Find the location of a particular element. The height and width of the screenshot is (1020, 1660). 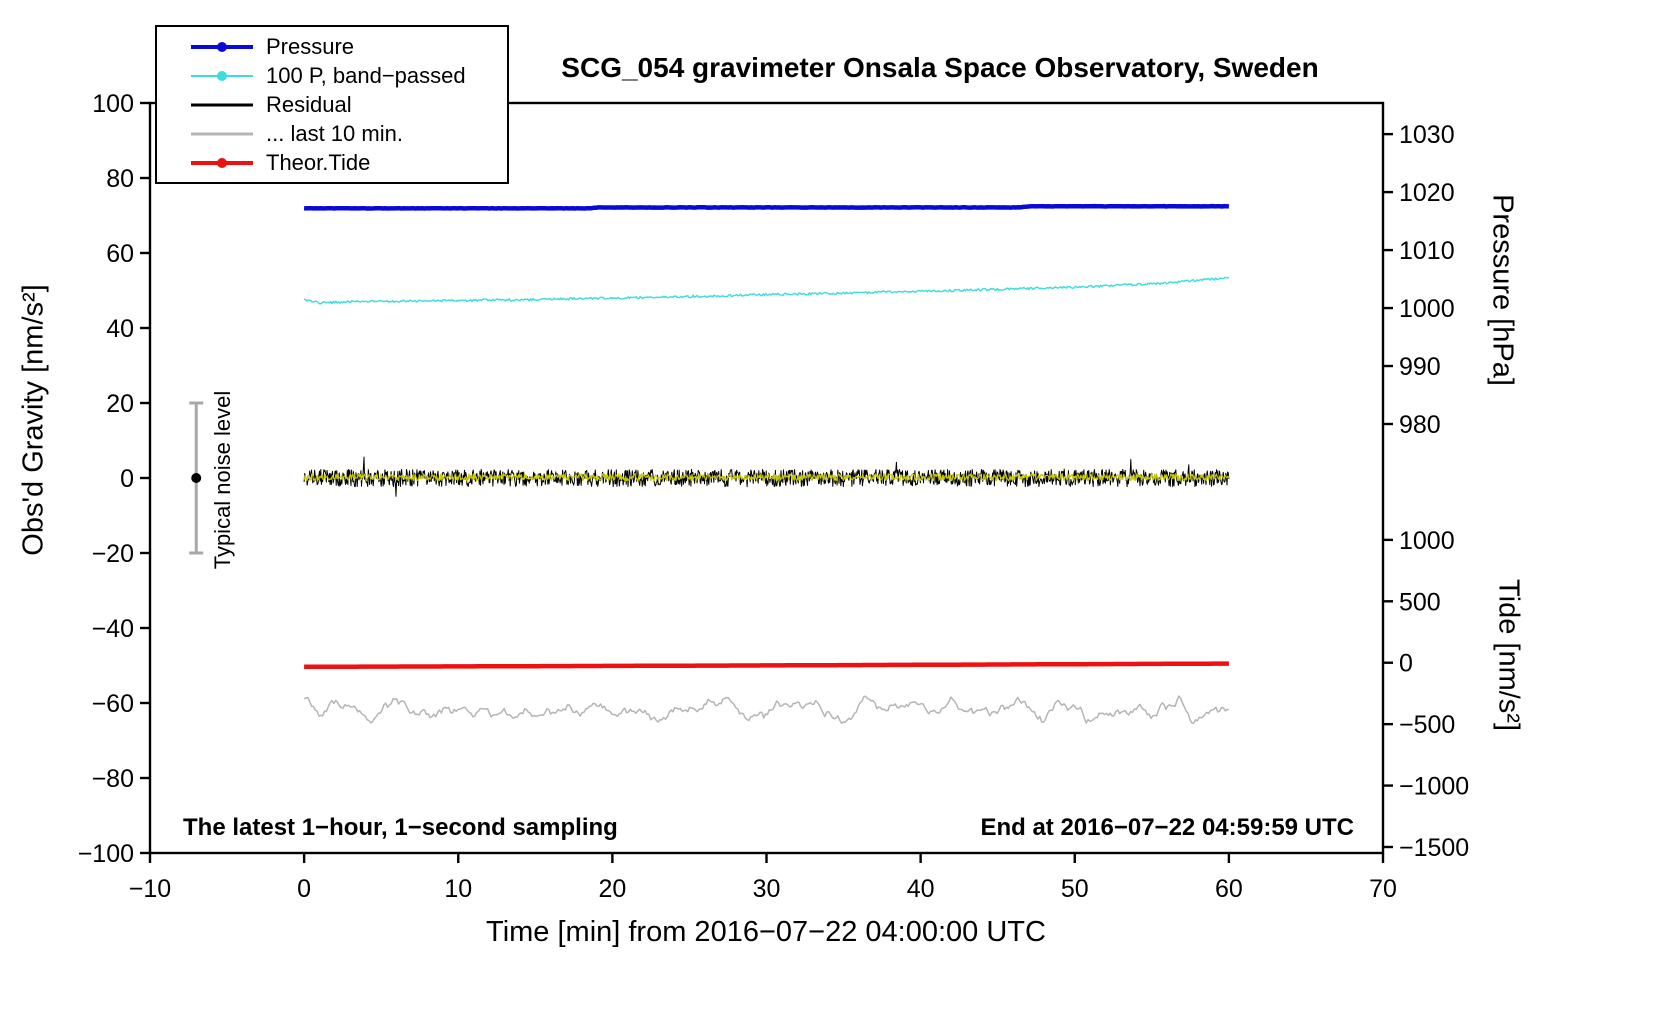

tide-tick-label: 0 is located at coordinates (1406, 664).